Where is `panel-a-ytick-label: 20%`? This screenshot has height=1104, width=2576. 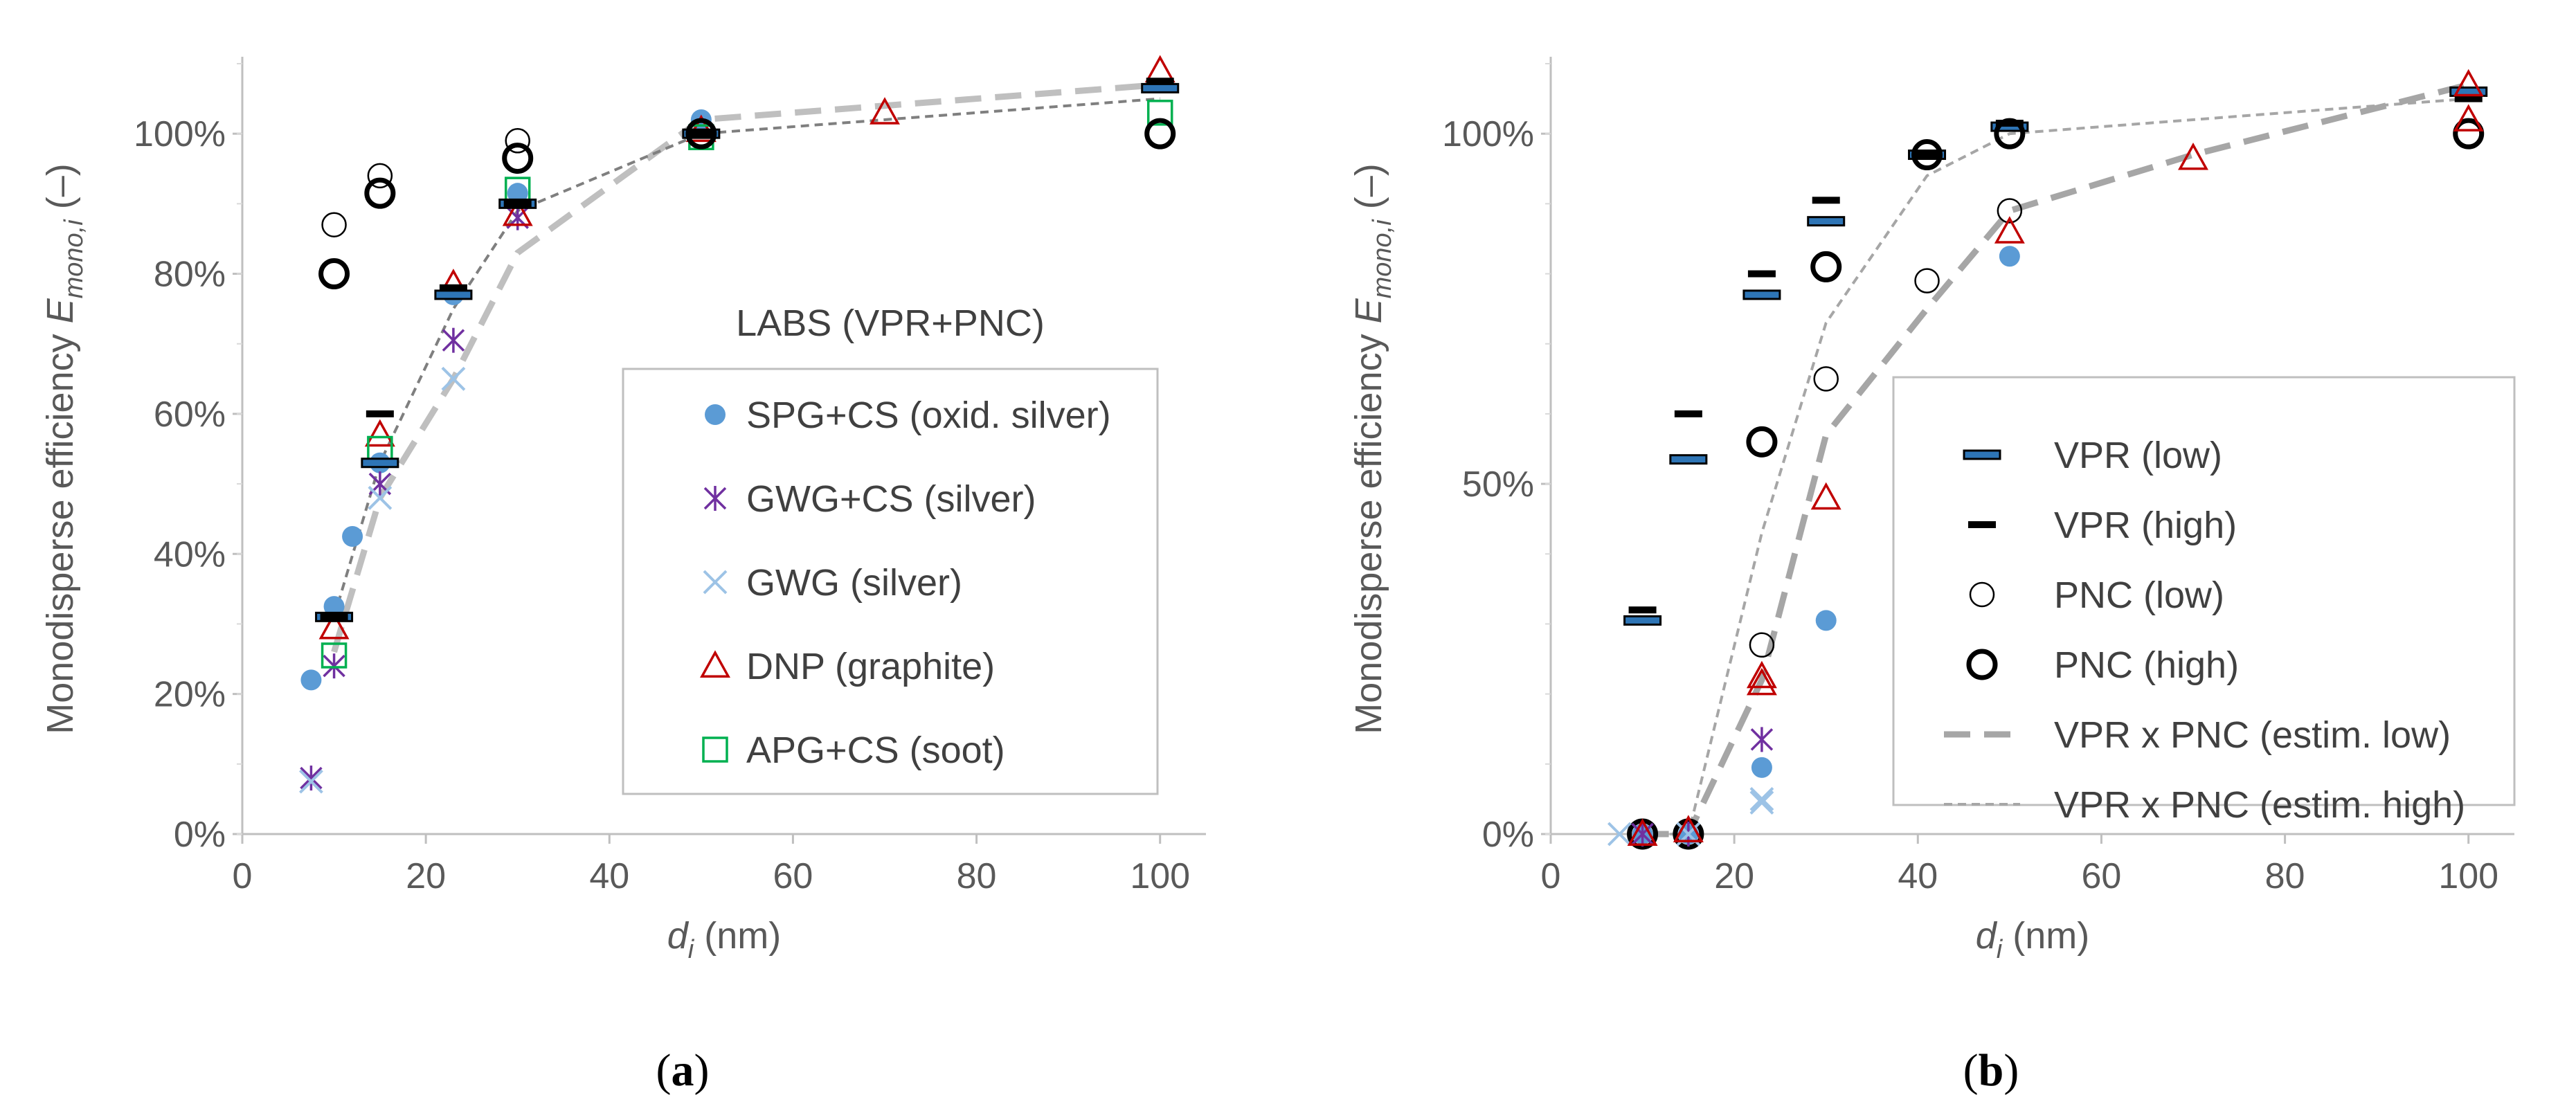
panel-a-ytick-label: 20% is located at coordinates (190, 695).